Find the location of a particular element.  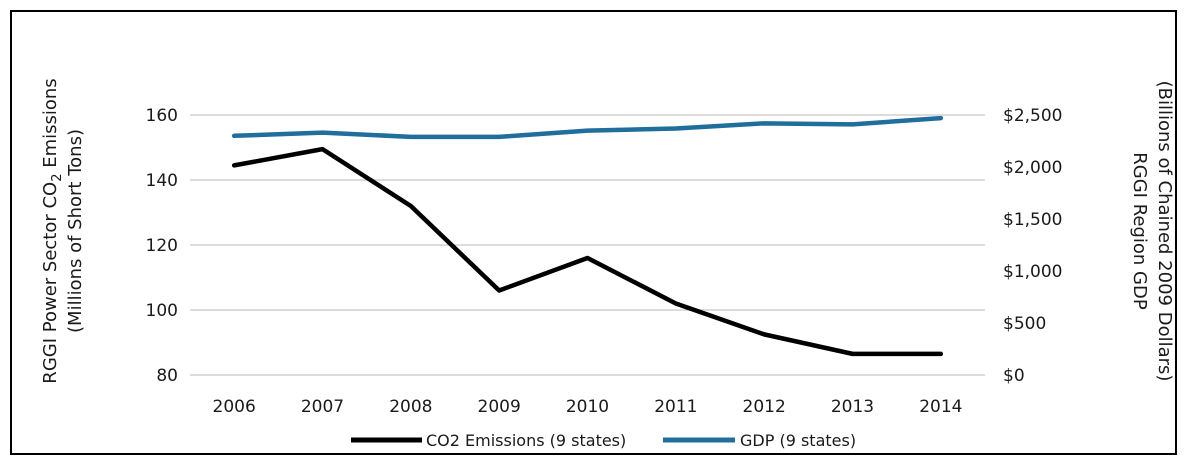

left-tick-label: 100 is located at coordinates (162, 311).